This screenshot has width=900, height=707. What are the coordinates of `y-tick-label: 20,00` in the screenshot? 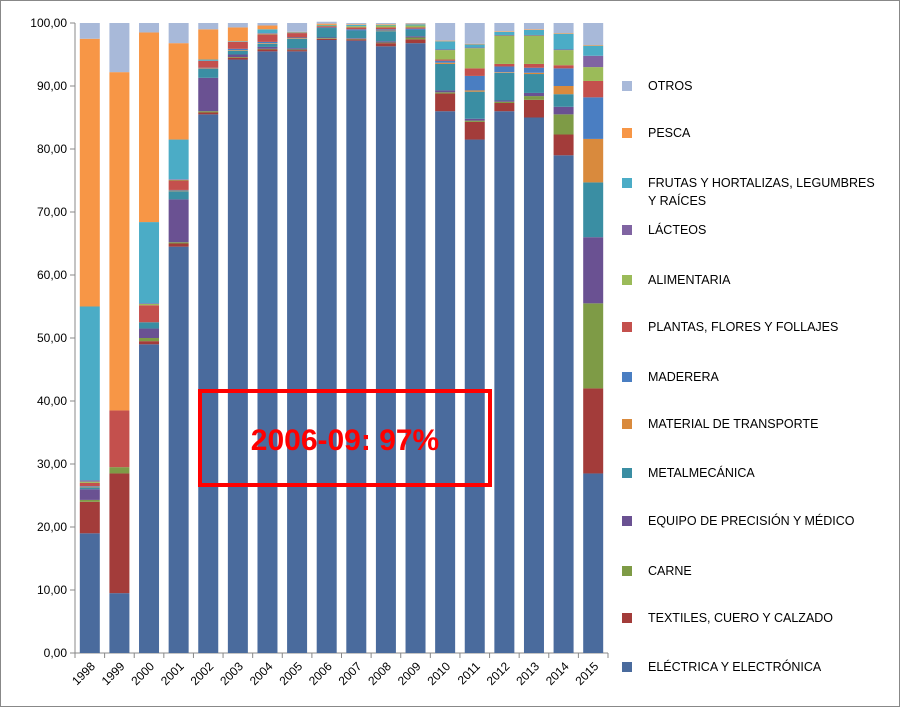 It's located at (52, 527).